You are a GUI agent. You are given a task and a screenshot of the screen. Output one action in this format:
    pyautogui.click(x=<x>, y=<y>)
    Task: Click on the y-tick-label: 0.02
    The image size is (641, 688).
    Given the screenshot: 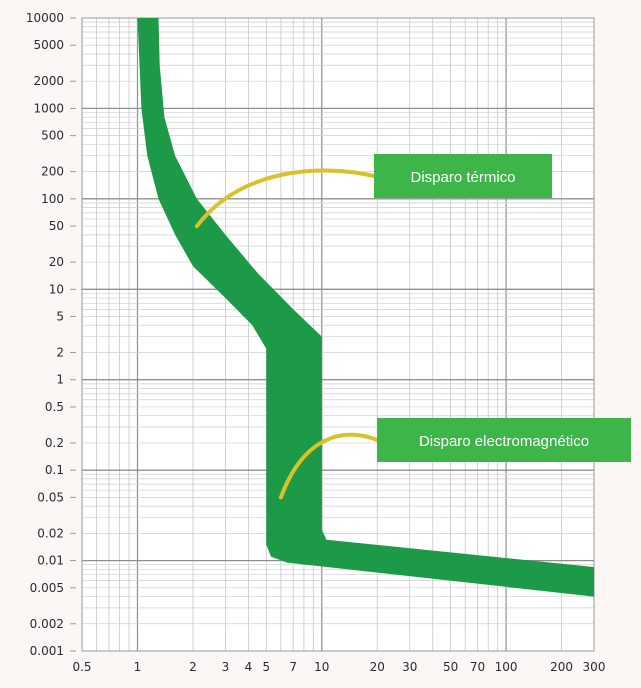 What is the action you would take?
    pyautogui.click(x=50, y=533)
    